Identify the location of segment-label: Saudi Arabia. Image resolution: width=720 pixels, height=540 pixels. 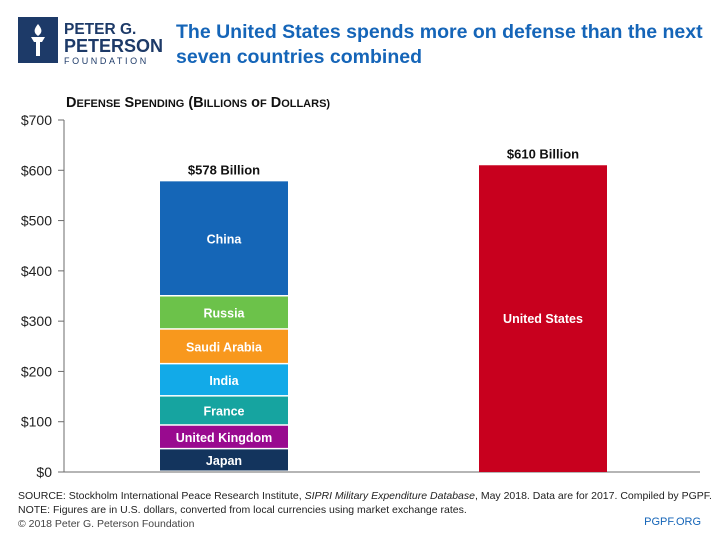
(224, 348).